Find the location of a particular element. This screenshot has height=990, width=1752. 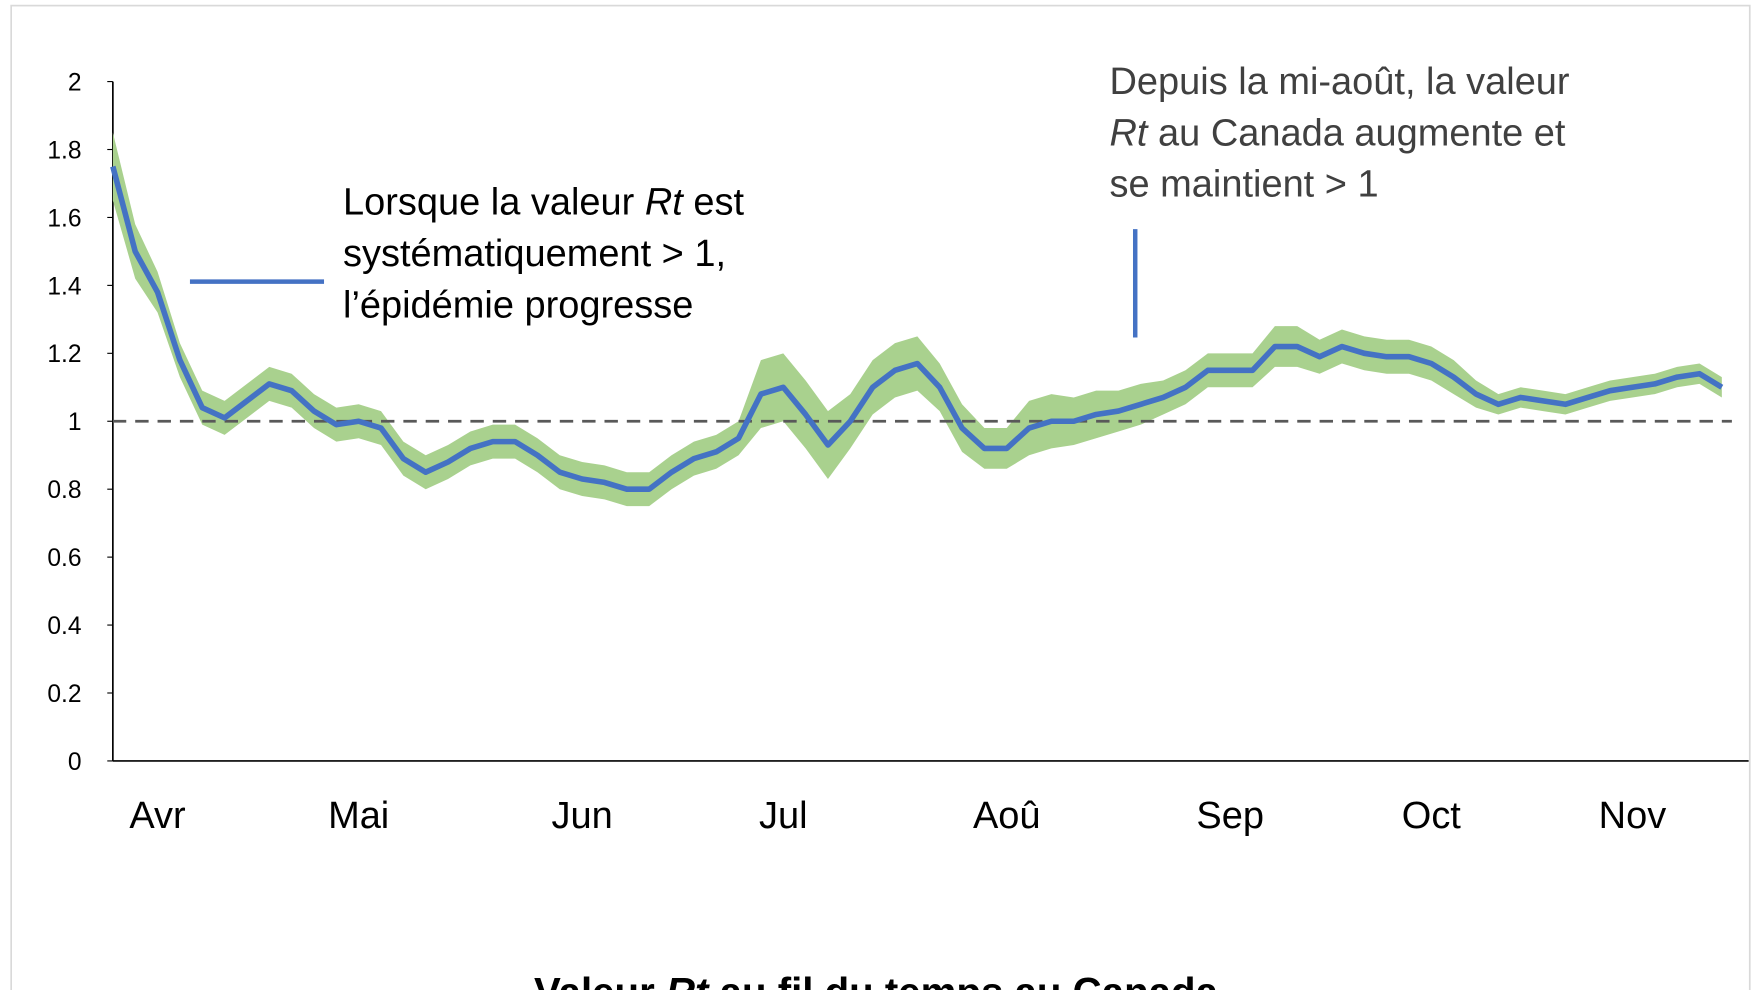

annotation: Depuis la mi-août, la valeur is located at coordinates (1340, 82).